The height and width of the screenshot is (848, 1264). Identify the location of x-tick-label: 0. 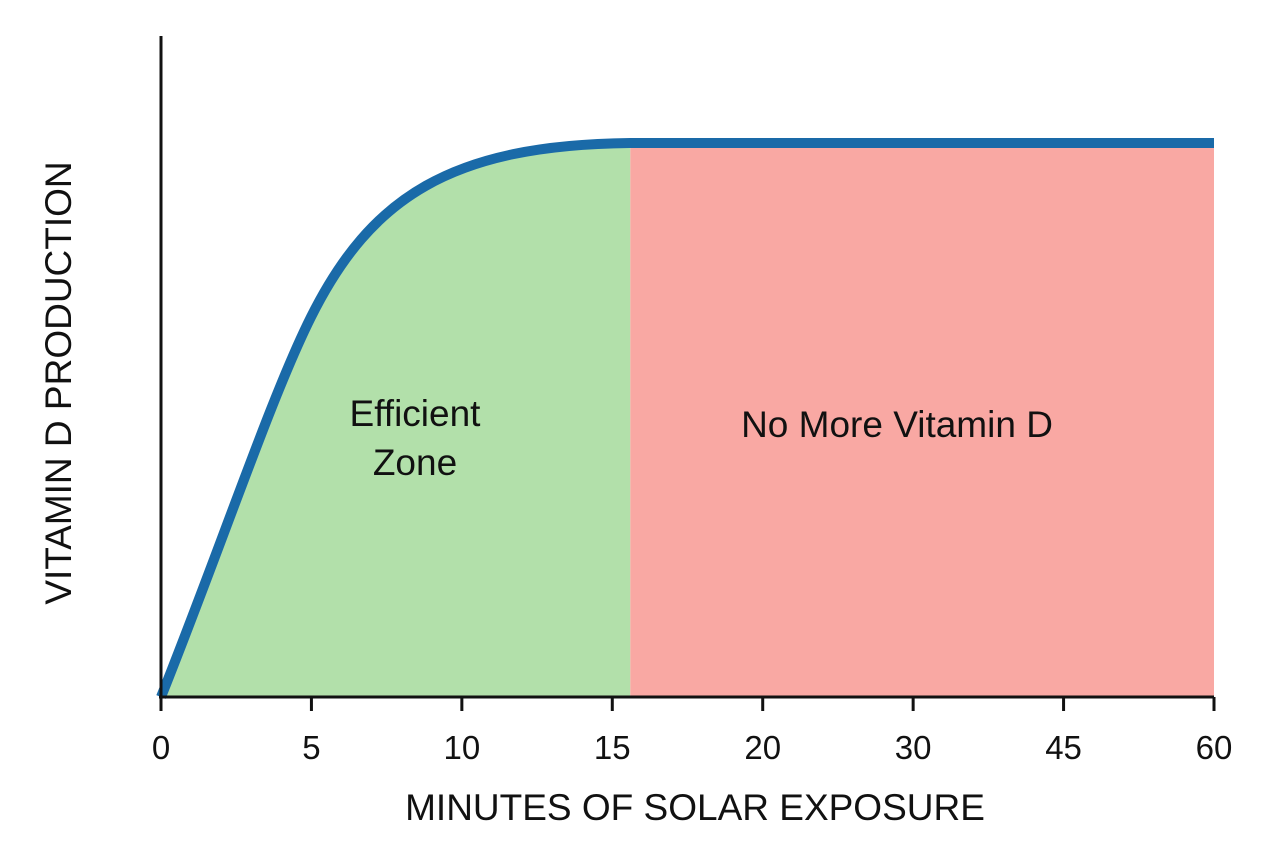
(161, 747).